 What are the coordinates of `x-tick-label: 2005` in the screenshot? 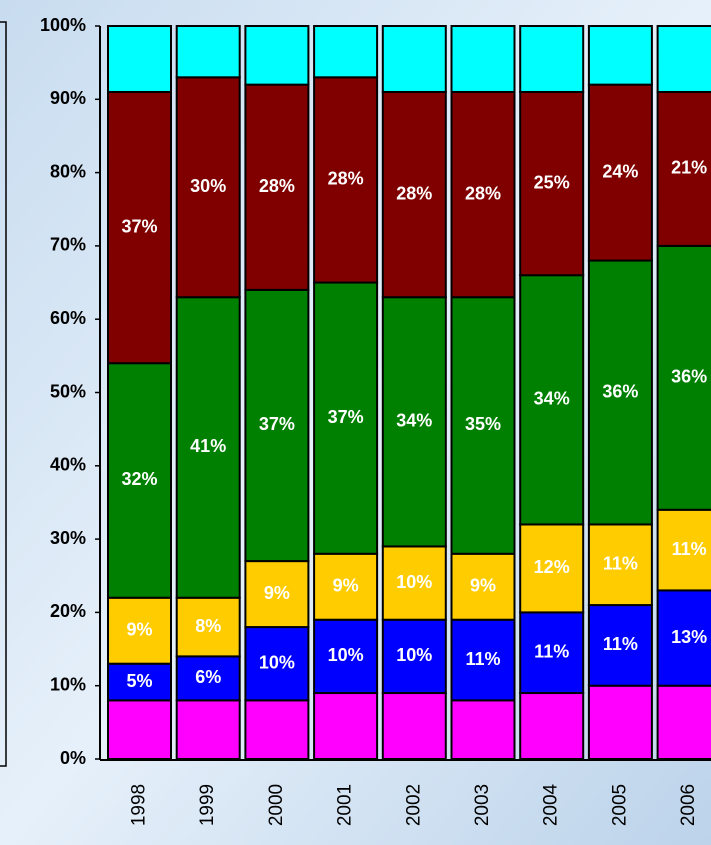 It's located at (619, 805).